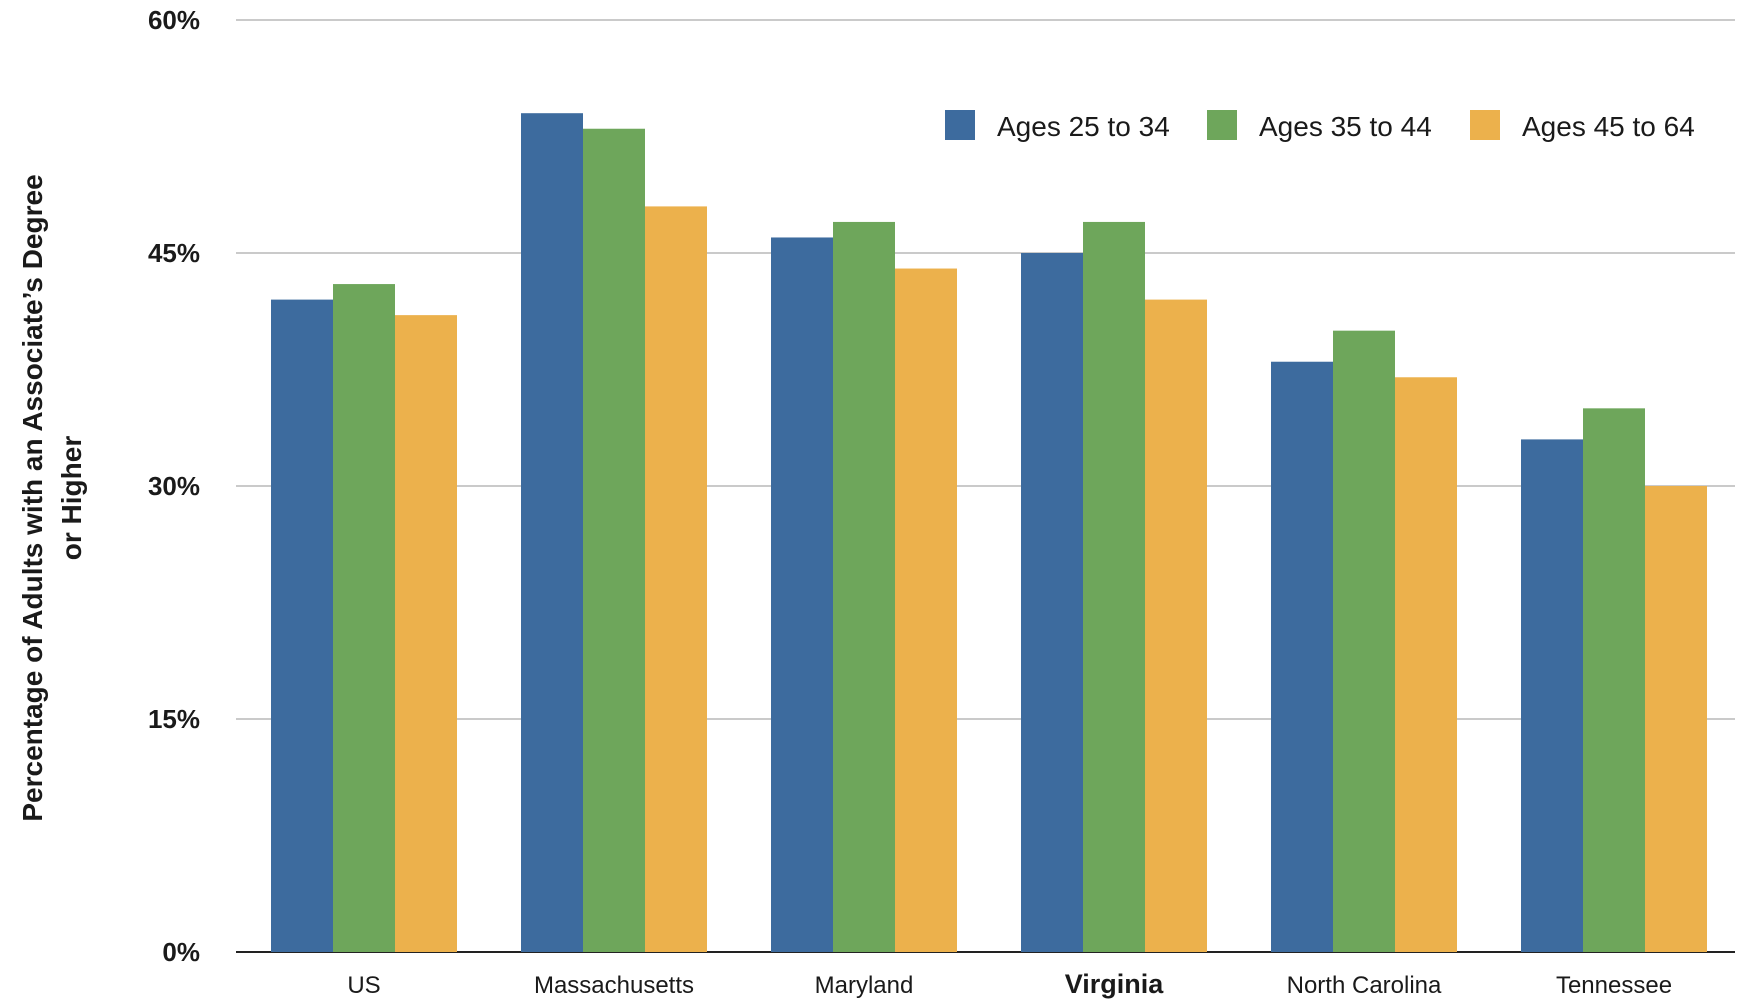 The image size is (1739, 1005). Describe the element at coordinates (174, 20) in the screenshot. I see `y-tick-label: 60%` at that location.